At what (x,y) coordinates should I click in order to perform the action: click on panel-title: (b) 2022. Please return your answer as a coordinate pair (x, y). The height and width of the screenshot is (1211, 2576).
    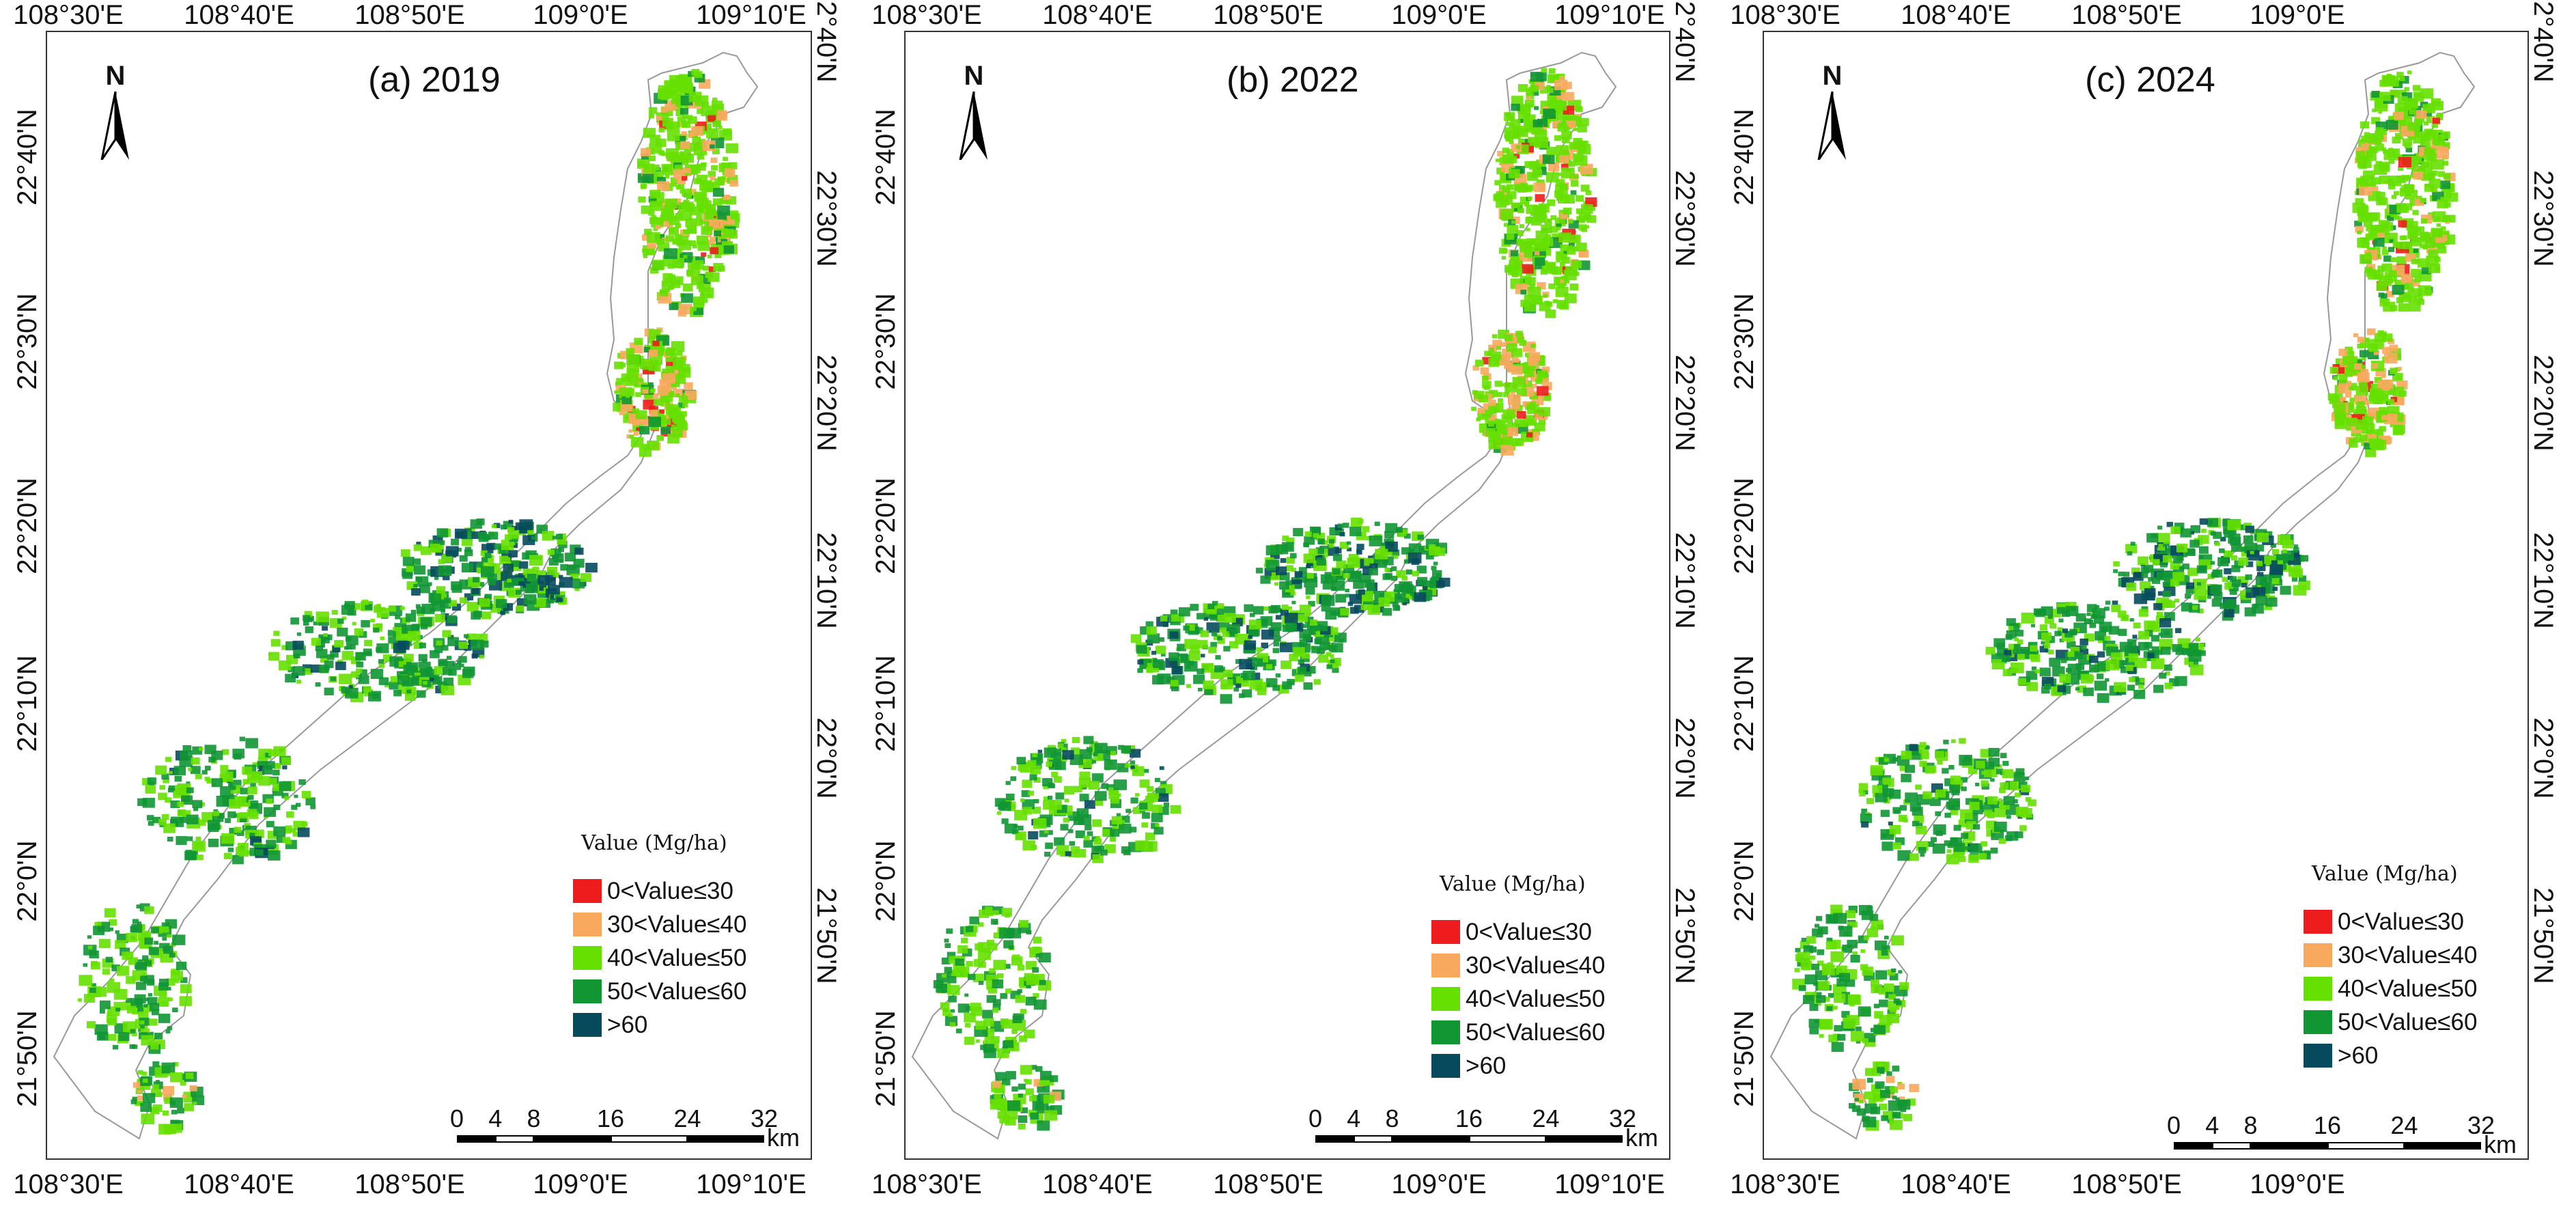
    Looking at the image, I should click on (1293, 80).